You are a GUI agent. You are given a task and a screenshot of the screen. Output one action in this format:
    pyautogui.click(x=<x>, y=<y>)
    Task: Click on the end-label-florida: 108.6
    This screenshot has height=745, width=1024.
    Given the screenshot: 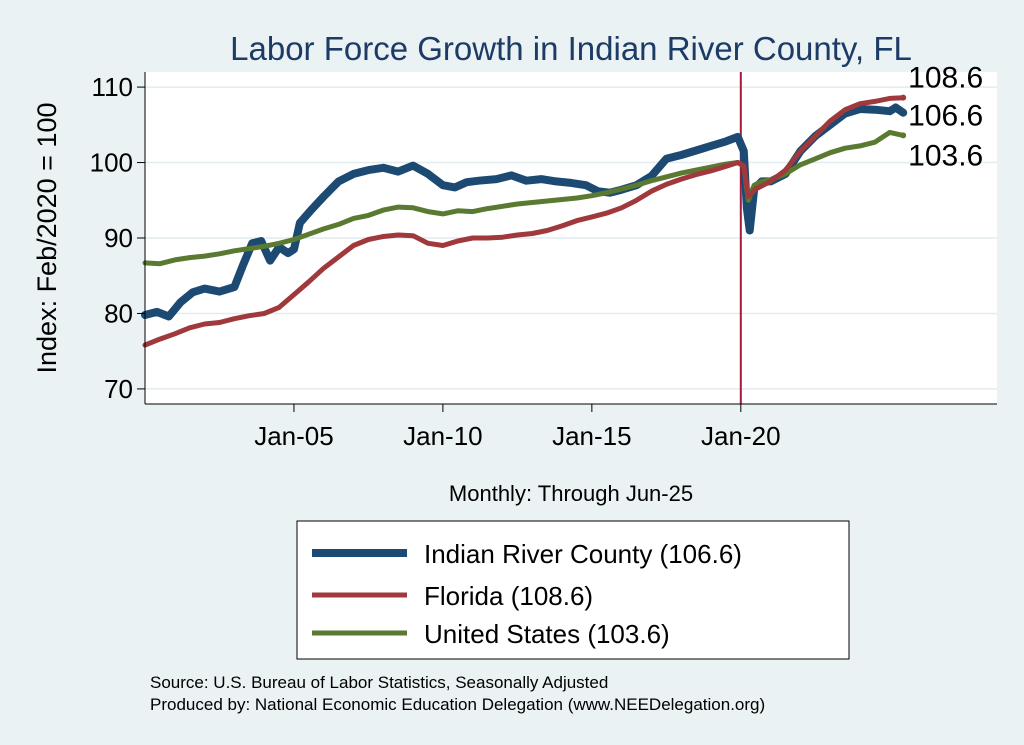 What is the action you would take?
    pyautogui.click(x=945, y=78)
    